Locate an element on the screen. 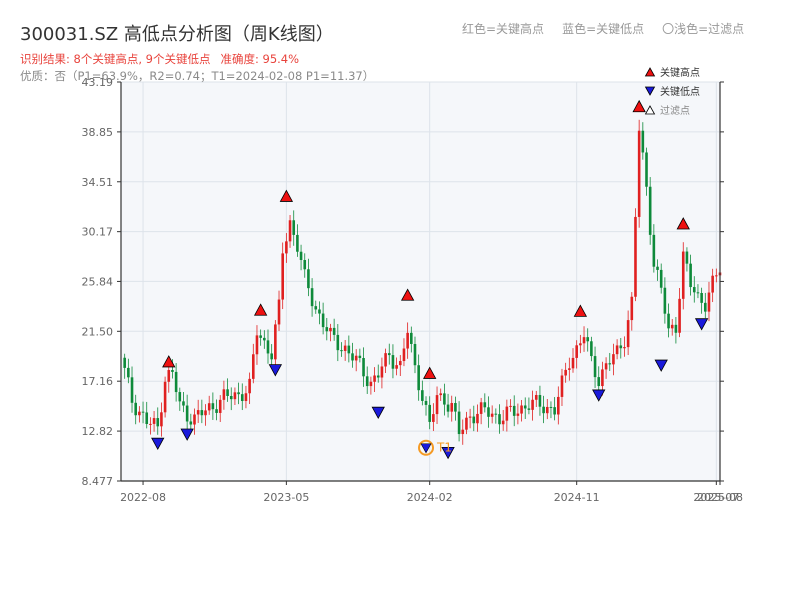 The image size is (800, 600). x-tick-label: 2023-05 is located at coordinates (286, 497).